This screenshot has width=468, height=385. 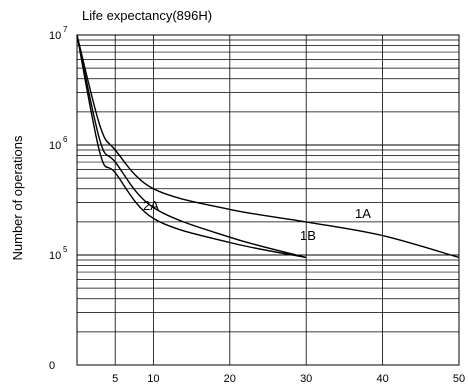 What do you see at coordinates (147, 15) in the screenshot?
I see `chart-title: Life expectancy(896H)` at bounding box center [147, 15].